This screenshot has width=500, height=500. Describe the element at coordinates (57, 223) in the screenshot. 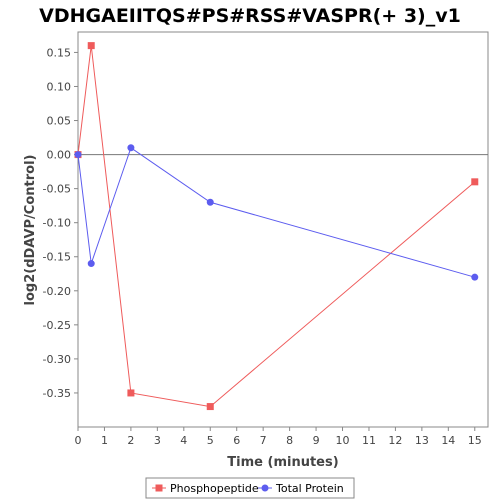

I see `y-tick-label: -0.10` at that location.